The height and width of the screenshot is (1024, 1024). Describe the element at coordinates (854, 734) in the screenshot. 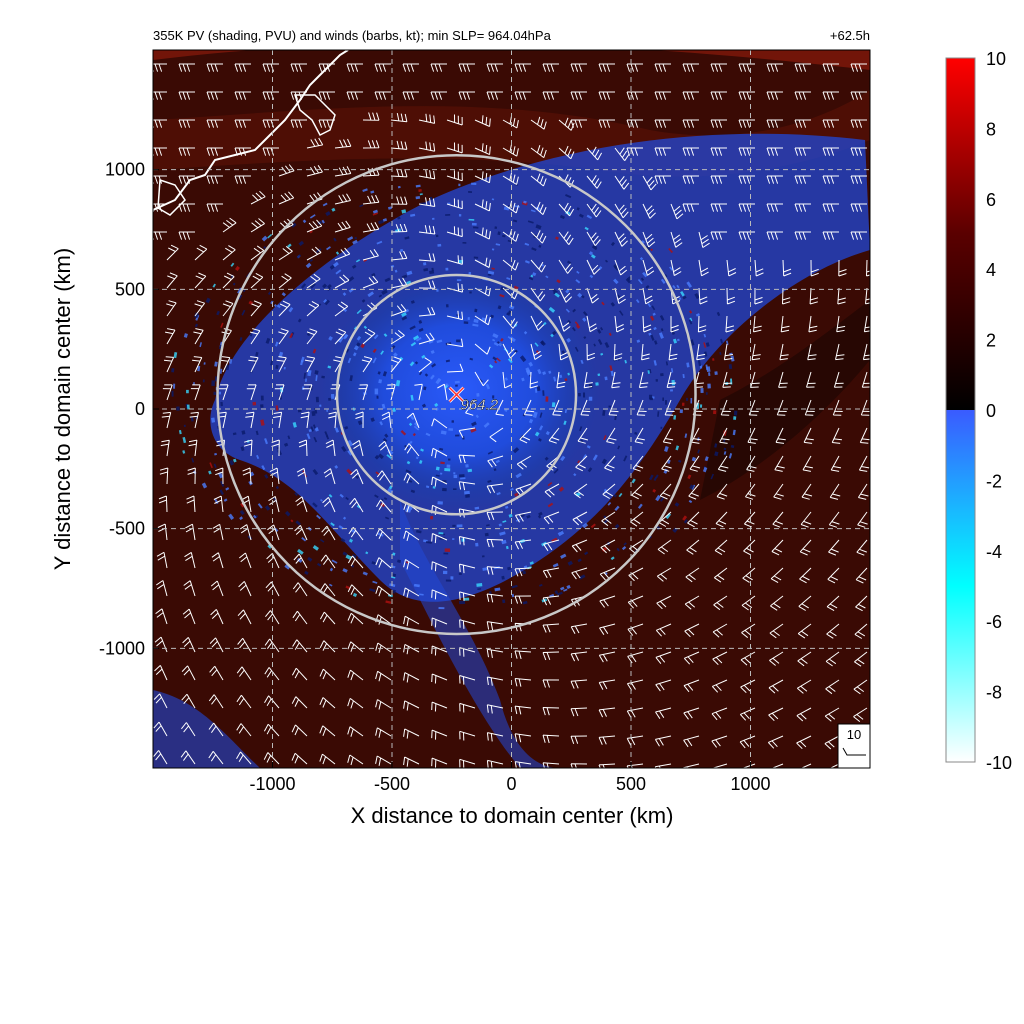

I see `wind-barb-legend-value: 10` at that location.